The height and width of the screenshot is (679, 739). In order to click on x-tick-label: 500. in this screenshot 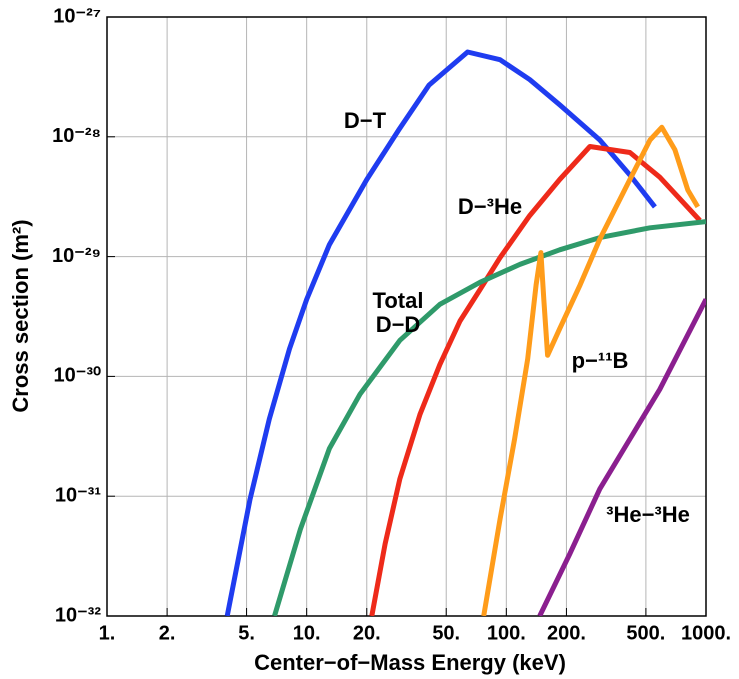, I will do `click(645, 633)`.